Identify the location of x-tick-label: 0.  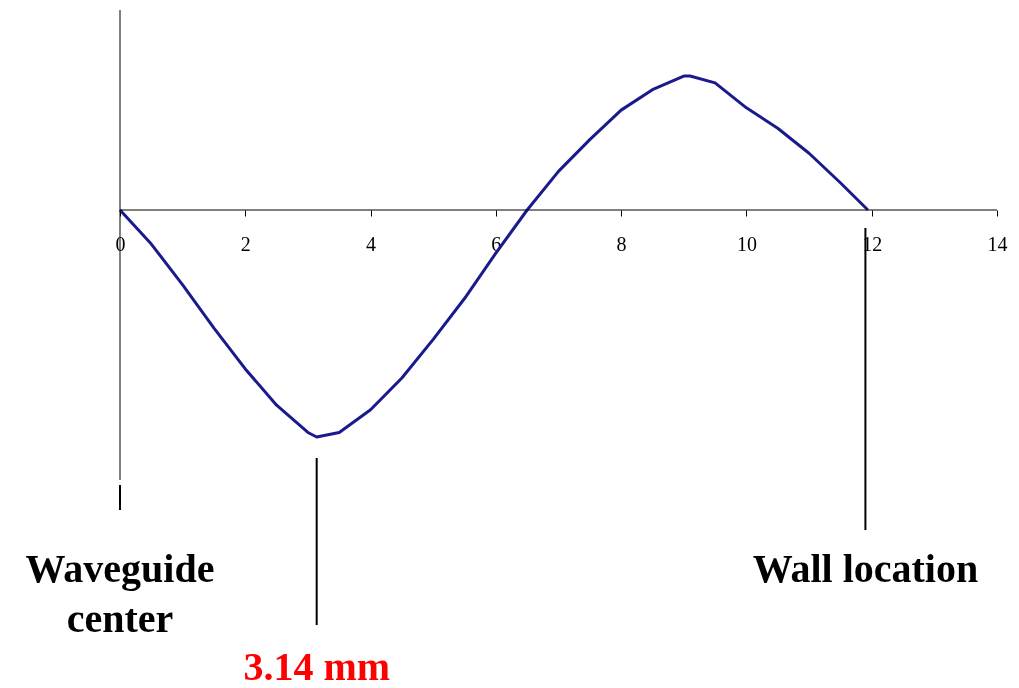
(120, 243).